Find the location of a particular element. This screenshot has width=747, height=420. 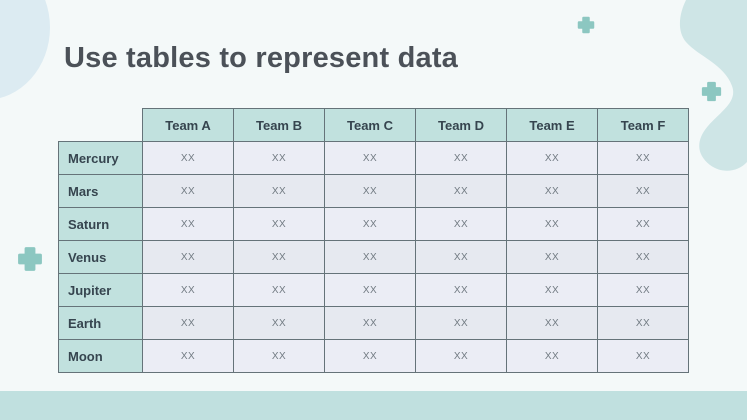

column-header: Team E is located at coordinates (552, 125).